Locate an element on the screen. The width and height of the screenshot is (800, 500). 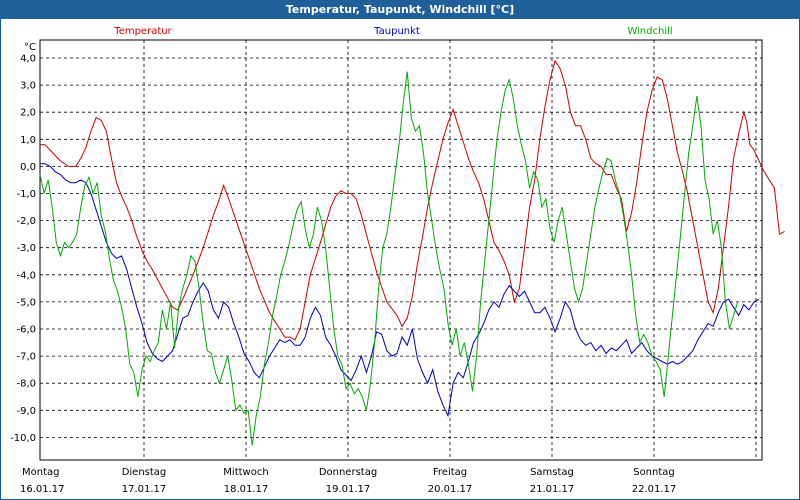
y-tick-label: -3,0 is located at coordinates (26, 248).